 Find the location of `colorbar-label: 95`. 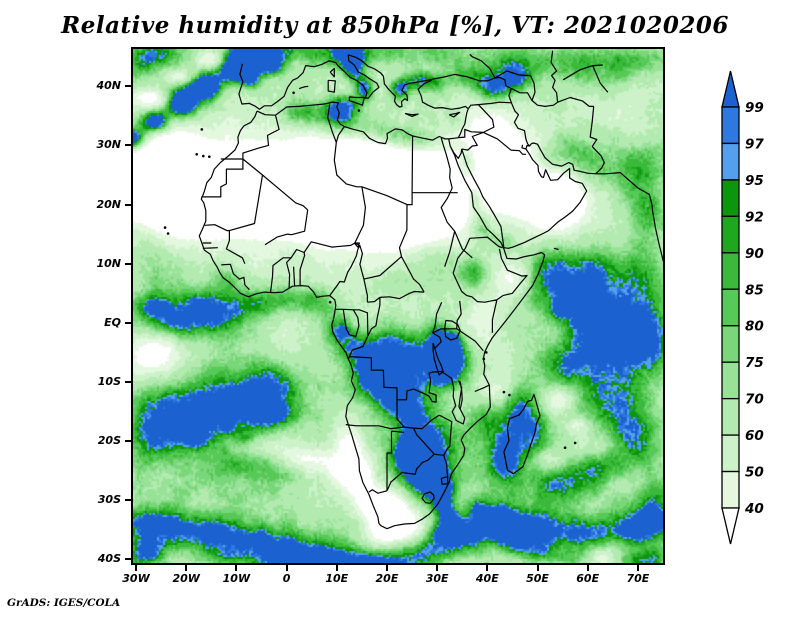

colorbar-label: 95 is located at coordinates (754, 181).